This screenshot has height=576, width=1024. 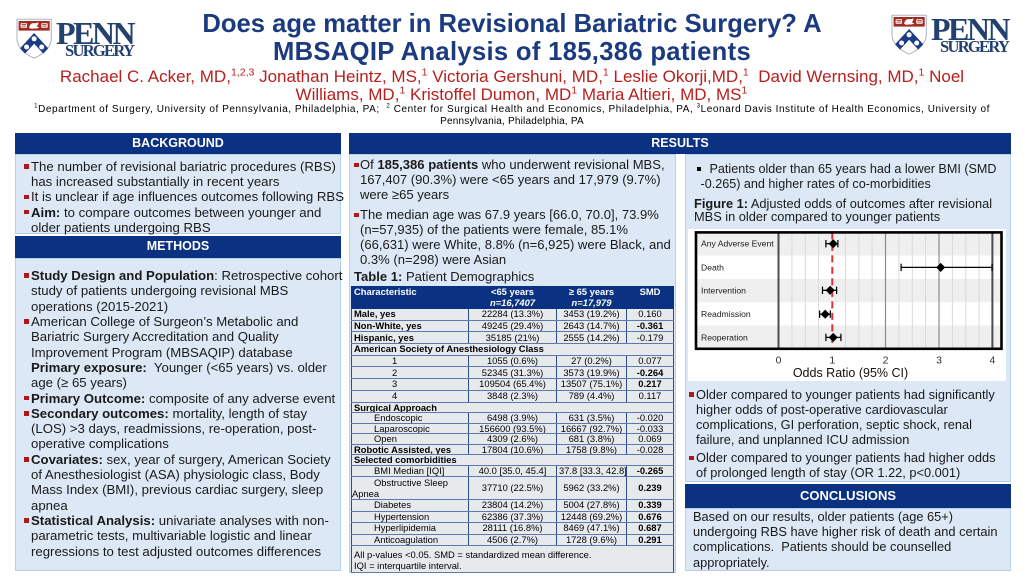 I want to click on svg-text: 0, so click(x=779, y=361).